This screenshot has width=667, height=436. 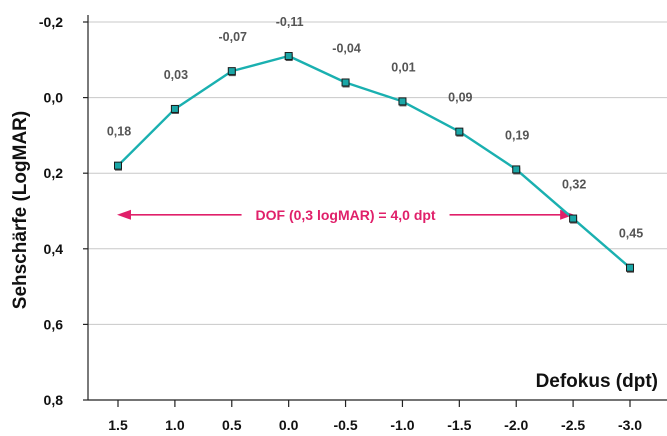 What do you see at coordinates (574, 185) in the screenshot?
I see `data-label: 0,32` at bounding box center [574, 185].